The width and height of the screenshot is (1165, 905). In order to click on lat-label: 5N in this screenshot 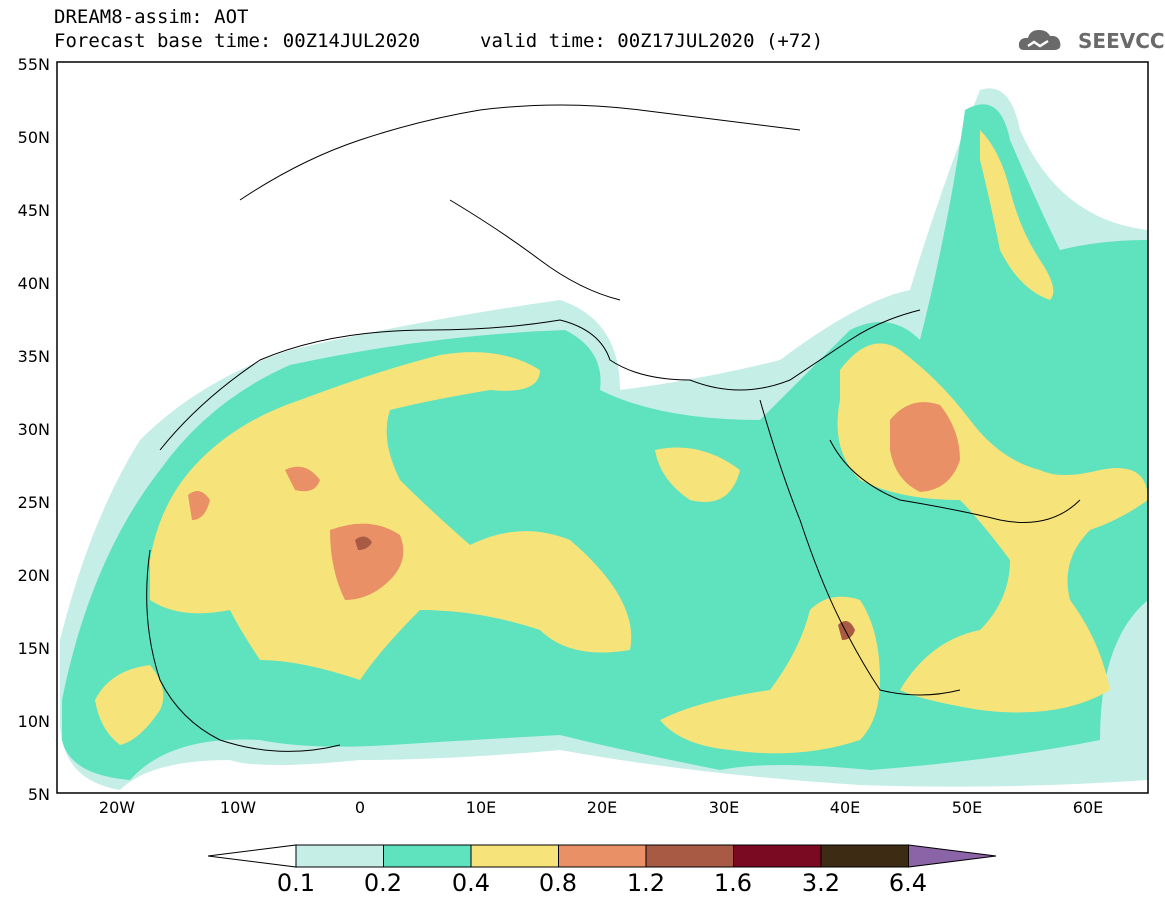, I will do `click(38, 794)`.